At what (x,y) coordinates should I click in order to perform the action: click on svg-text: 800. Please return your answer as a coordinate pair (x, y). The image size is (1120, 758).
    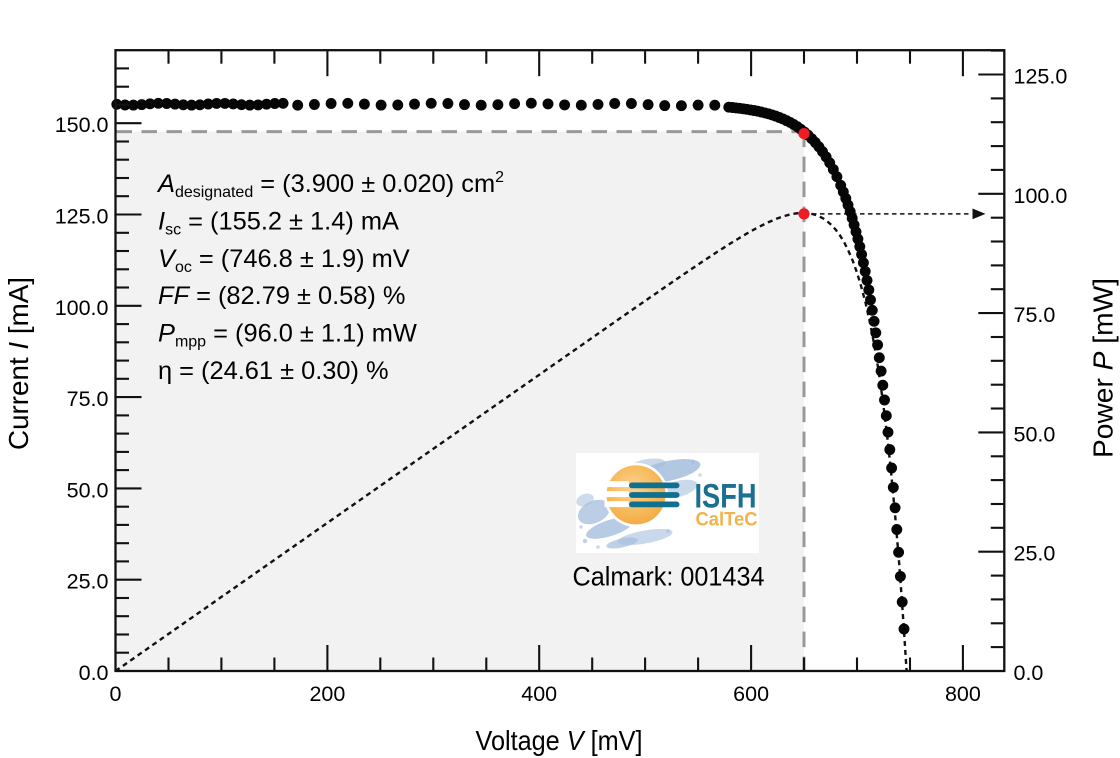
    Looking at the image, I should click on (963, 694).